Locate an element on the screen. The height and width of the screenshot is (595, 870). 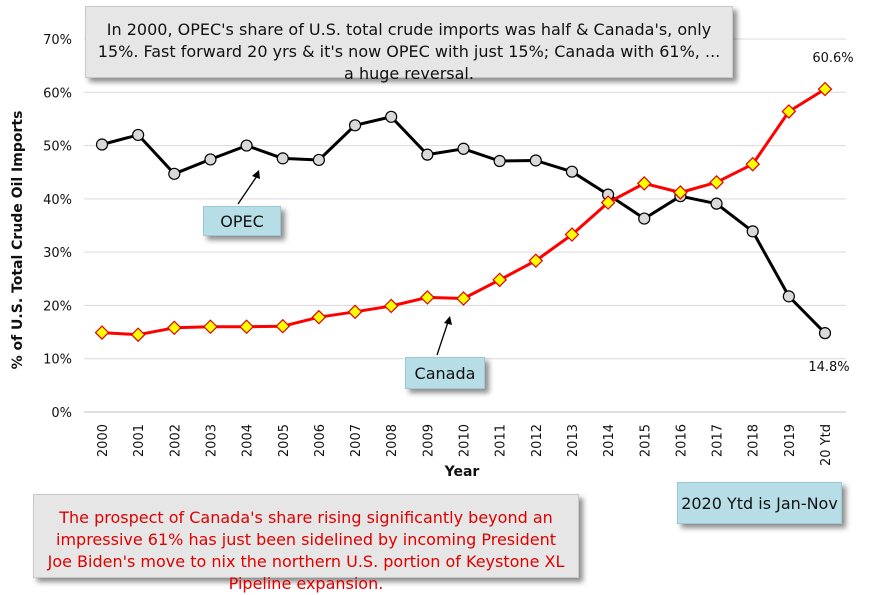
canada-series-label: Canada is located at coordinates (445, 373).